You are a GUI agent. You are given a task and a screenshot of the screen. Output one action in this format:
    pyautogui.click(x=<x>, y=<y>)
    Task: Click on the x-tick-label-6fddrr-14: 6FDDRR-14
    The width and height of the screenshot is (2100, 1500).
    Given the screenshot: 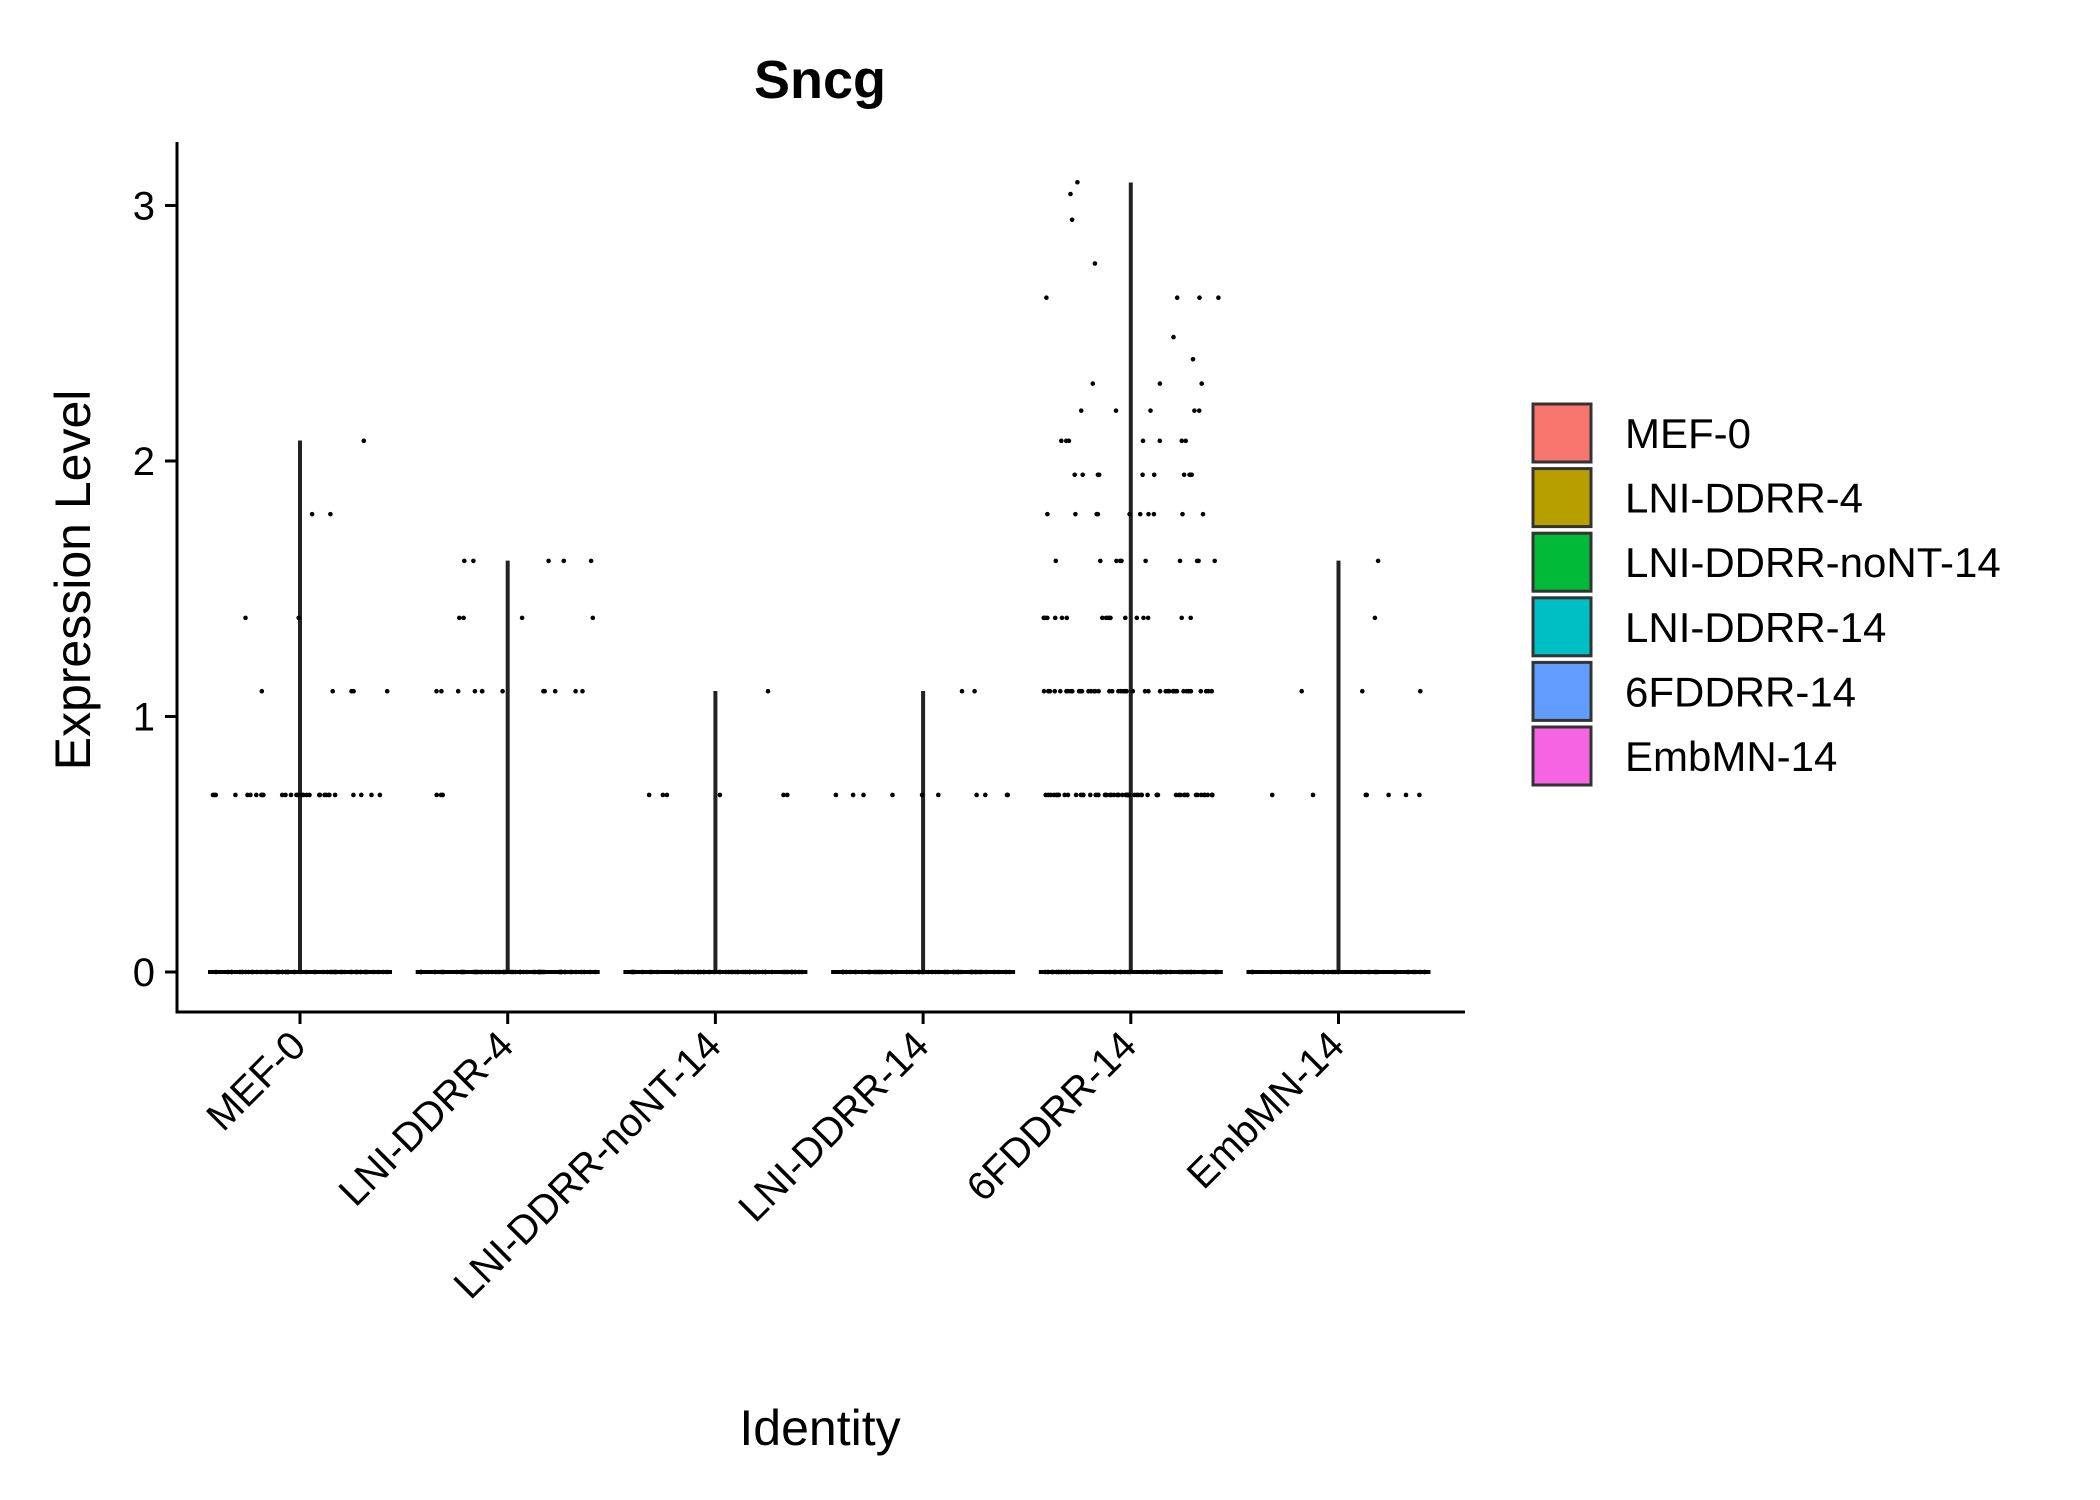 What is the action you would take?
    pyautogui.click(x=1051, y=1116)
    